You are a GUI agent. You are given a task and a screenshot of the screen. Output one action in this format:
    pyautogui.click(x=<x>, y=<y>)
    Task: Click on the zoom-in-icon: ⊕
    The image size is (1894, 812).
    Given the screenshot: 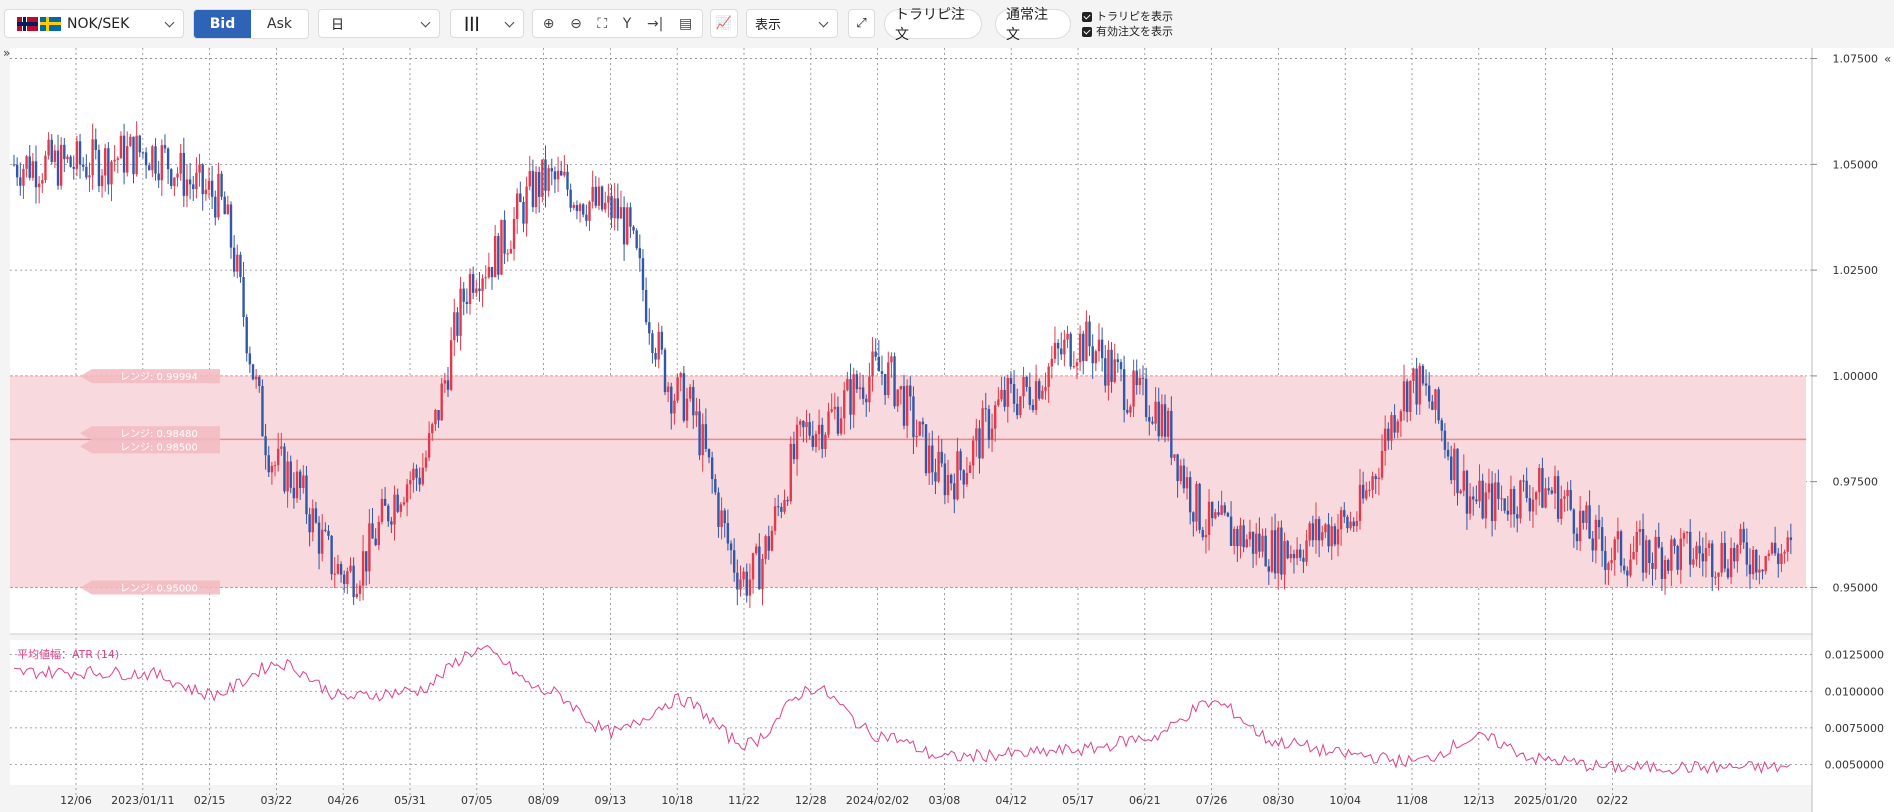 What is the action you would take?
    pyautogui.click(x=548, y=23)
    